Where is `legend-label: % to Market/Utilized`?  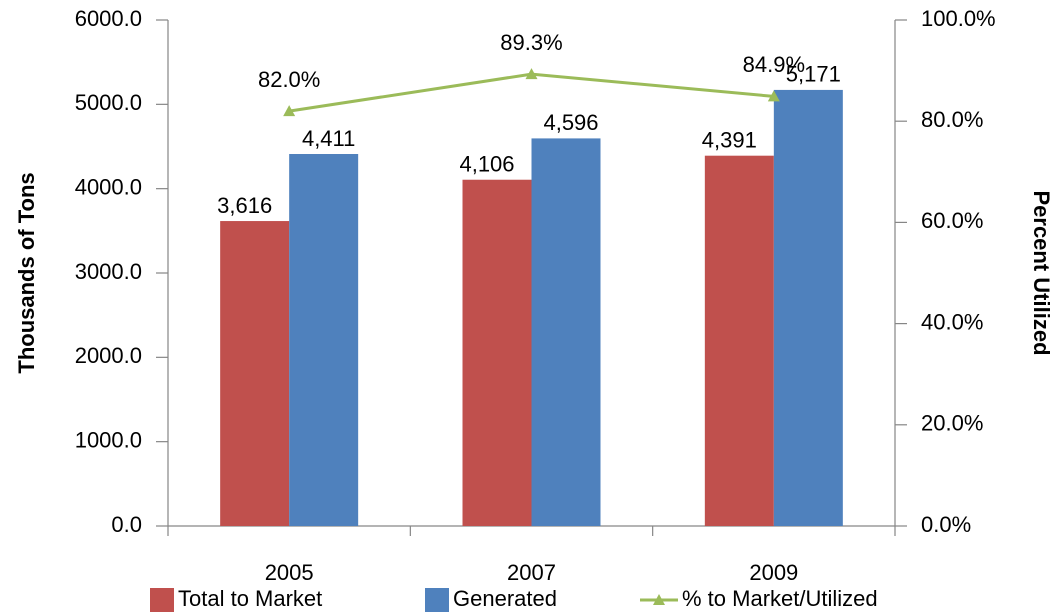 legend-label: % to Market/Utilized is located at coordinates (780, 598).